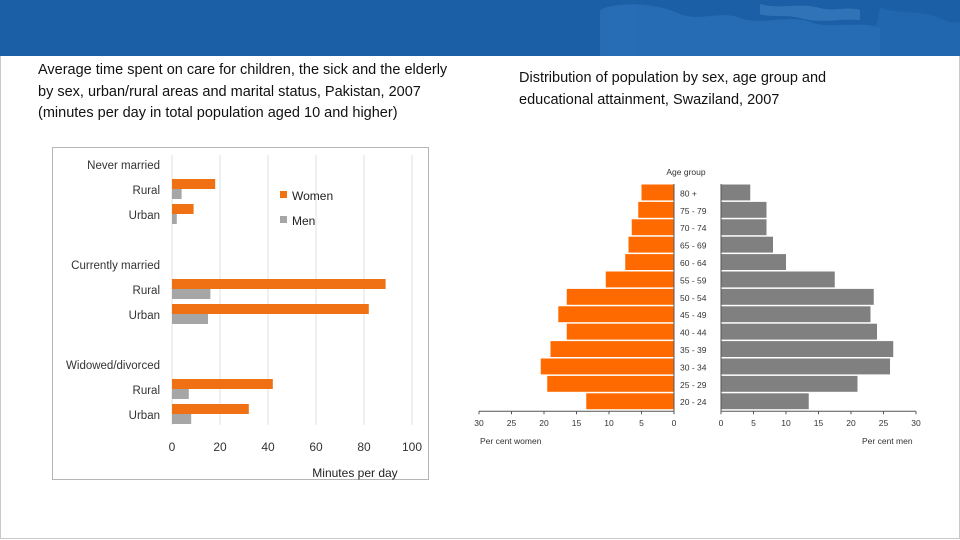 The image size is (960, 540). I want to click on x-tick-label-women: 30, so click(479, 423).